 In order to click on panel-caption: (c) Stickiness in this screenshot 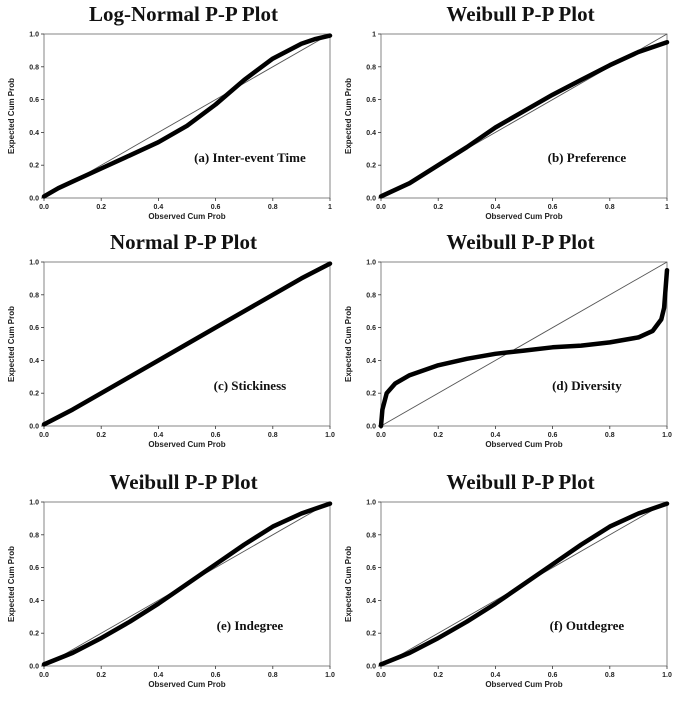, I will do `click(250, 385)`.